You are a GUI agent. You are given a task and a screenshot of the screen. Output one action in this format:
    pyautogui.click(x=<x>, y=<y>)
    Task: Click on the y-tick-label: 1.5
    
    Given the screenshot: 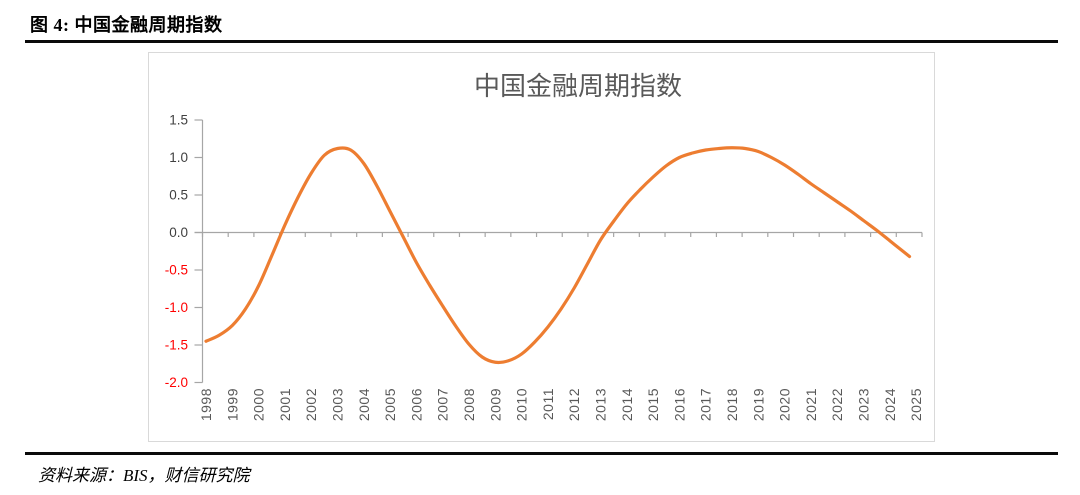 What is the action you would take?
    pyautogui.click(x=178, y=120)
    